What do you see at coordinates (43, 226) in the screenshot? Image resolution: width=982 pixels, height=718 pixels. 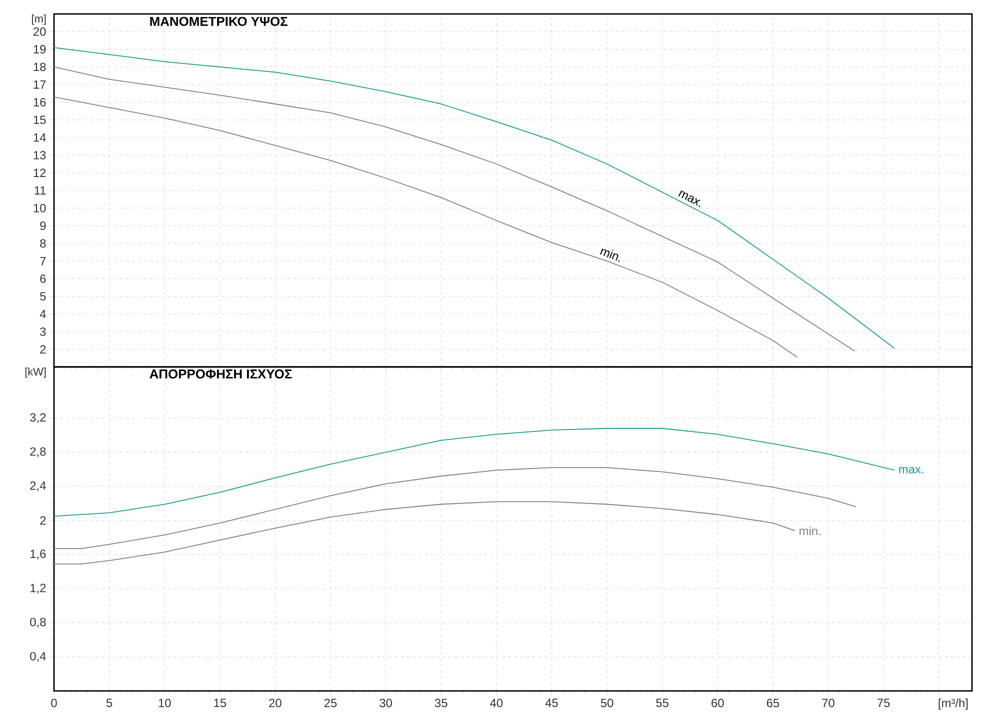 I see `y-tick-label: 9` at bounding box center [43, 226].